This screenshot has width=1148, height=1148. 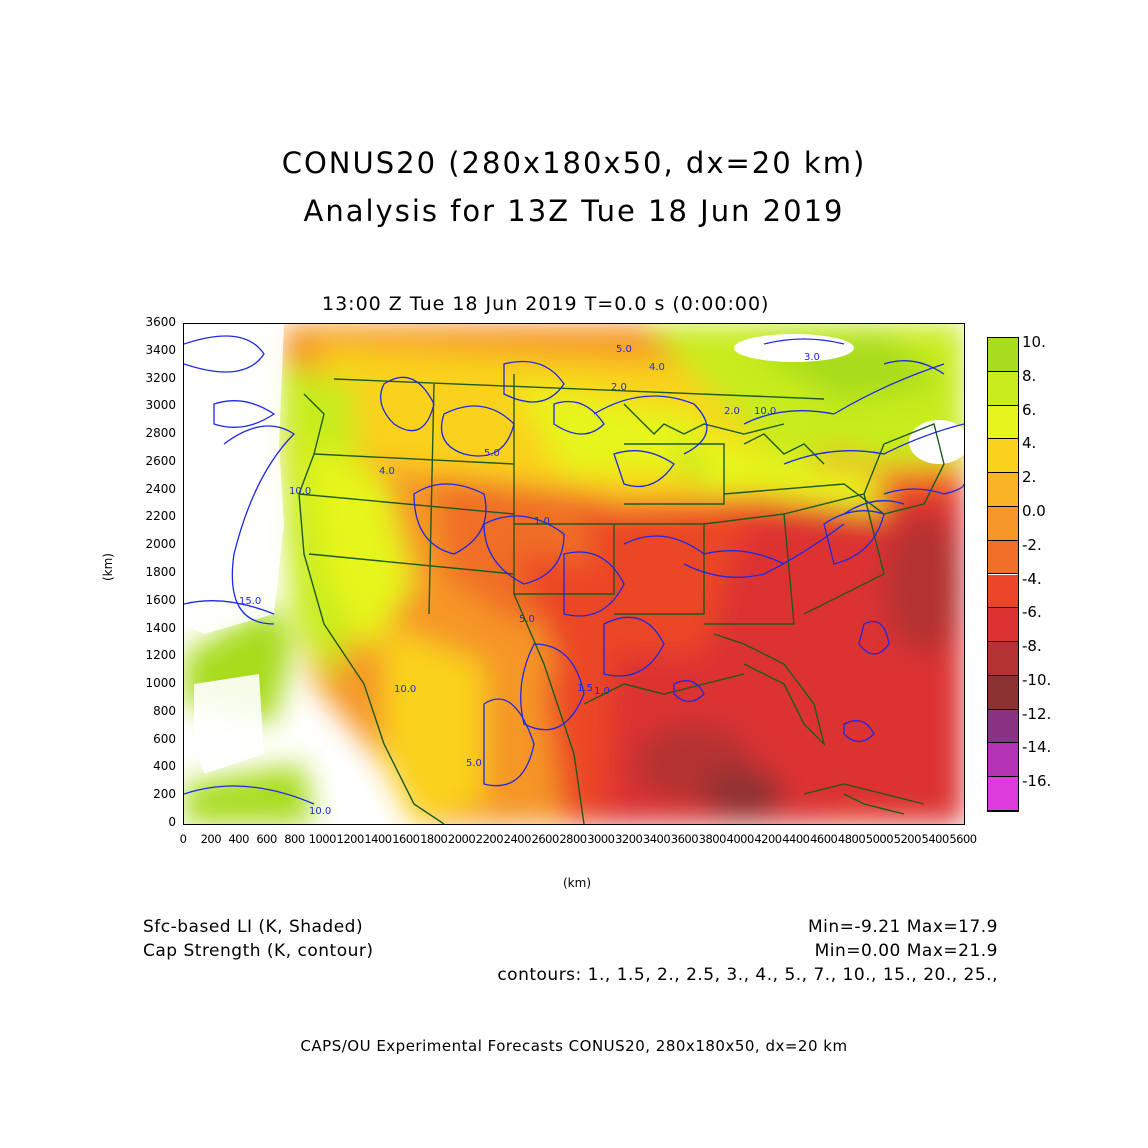 I want to click on x-tick-label: 0, so click(x=183, y=839).